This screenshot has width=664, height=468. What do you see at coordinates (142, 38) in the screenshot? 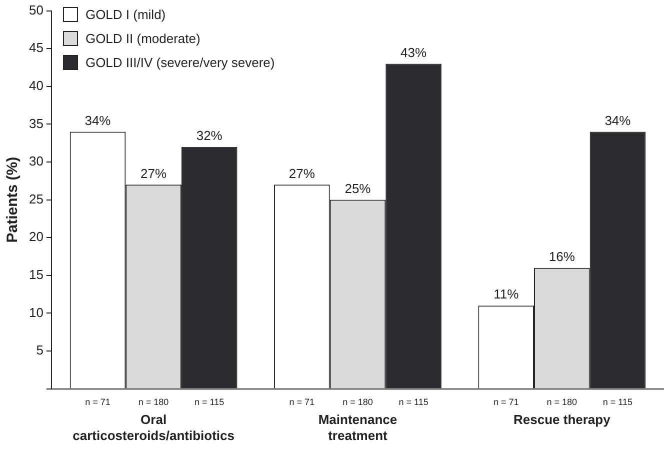
I see `legend-label: GOLD II (moderate)` at bounding box center [142, 38].